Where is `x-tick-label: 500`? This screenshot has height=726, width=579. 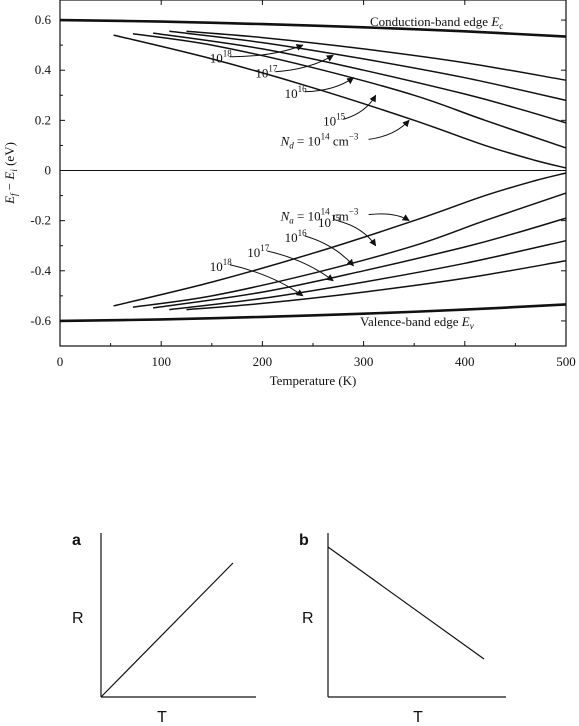
x-tick-label: 500 is located at coordinates (566, 361).